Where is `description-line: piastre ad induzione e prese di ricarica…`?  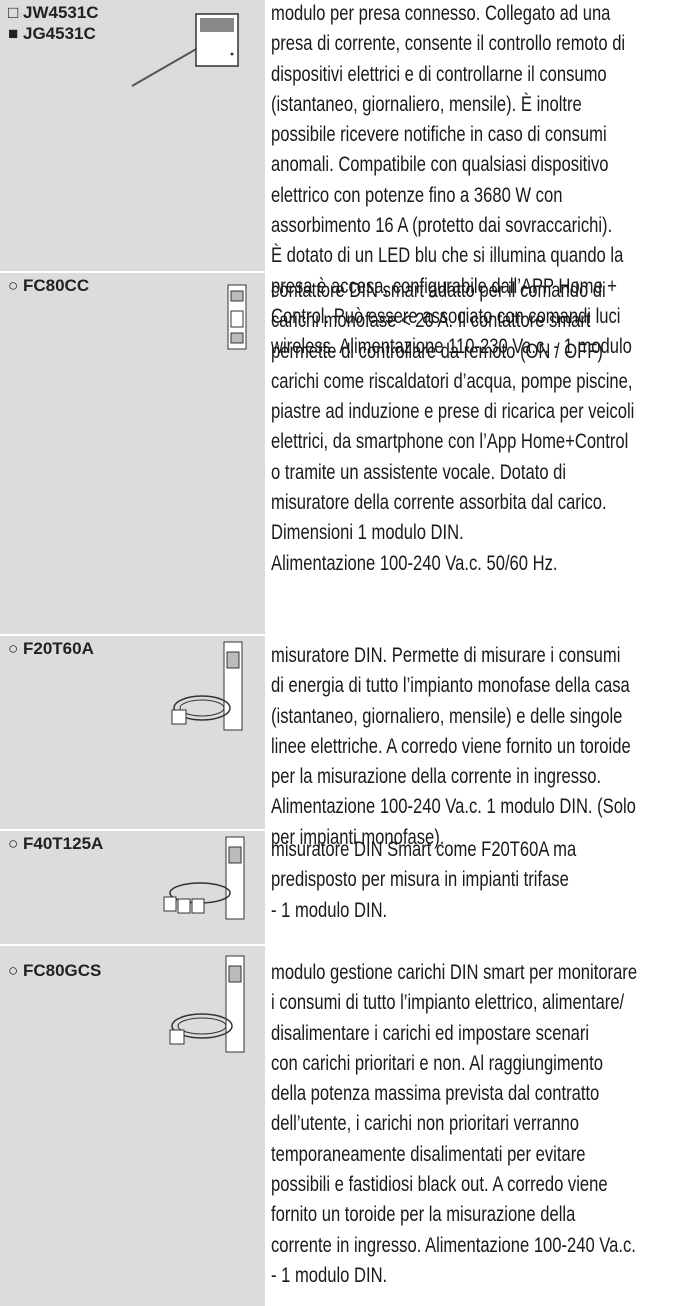
description-line: piastre ad induzione e prese di ricarica… is located at coordinates (453, 412).